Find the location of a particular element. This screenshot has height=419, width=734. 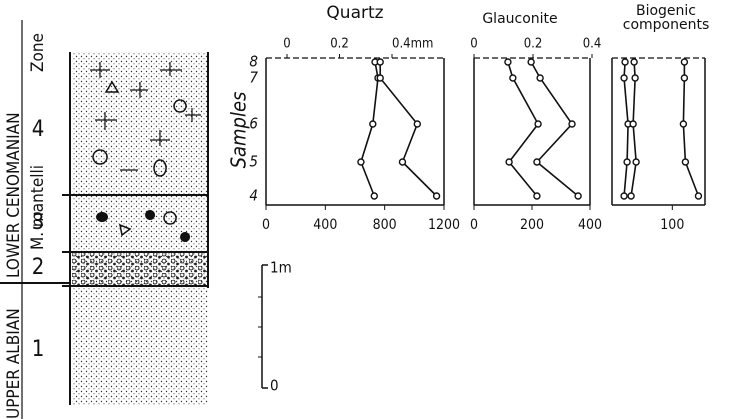

y-tick-label: 4 is located at coordinates (253, 196).